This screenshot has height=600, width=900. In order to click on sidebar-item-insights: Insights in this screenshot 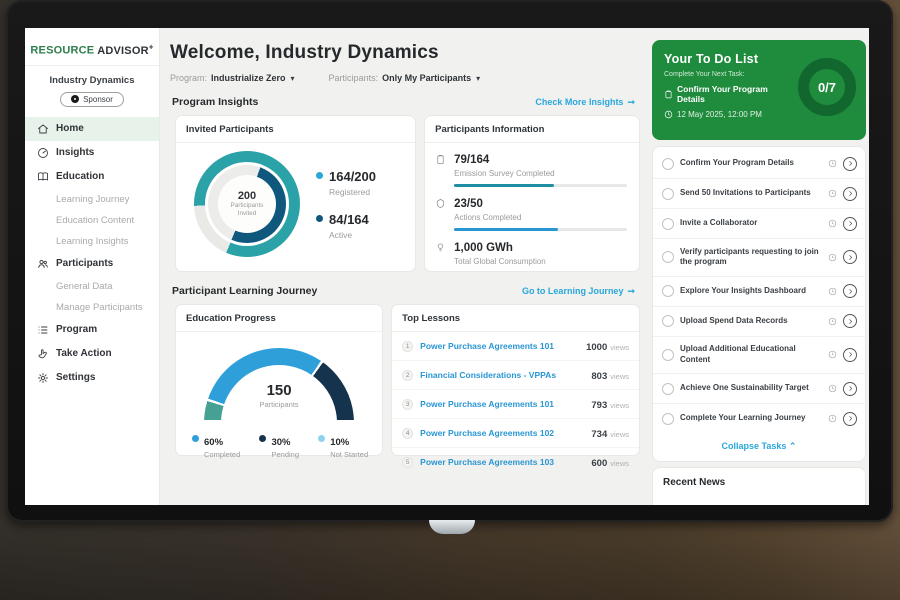, I will do `click(92, 153)`.